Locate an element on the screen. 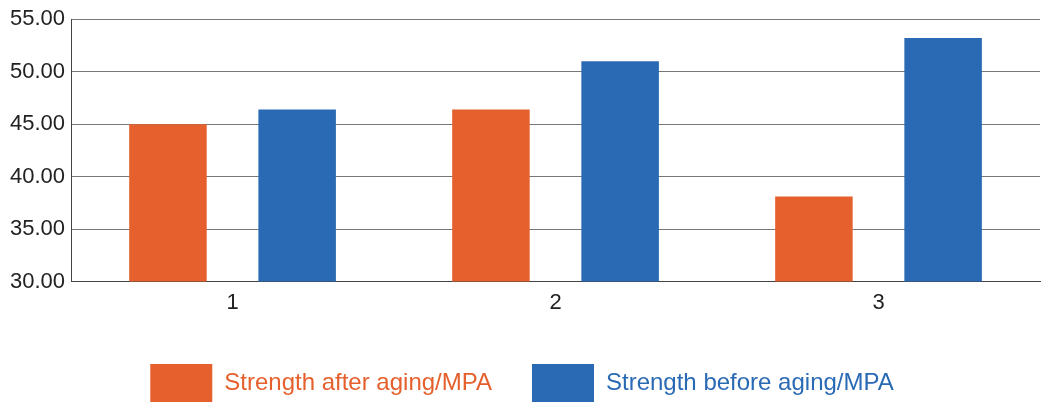 This screenshot has width=1045, height=412. legend-label: Strength after aging/MPA is located at coordinates (358, 381).